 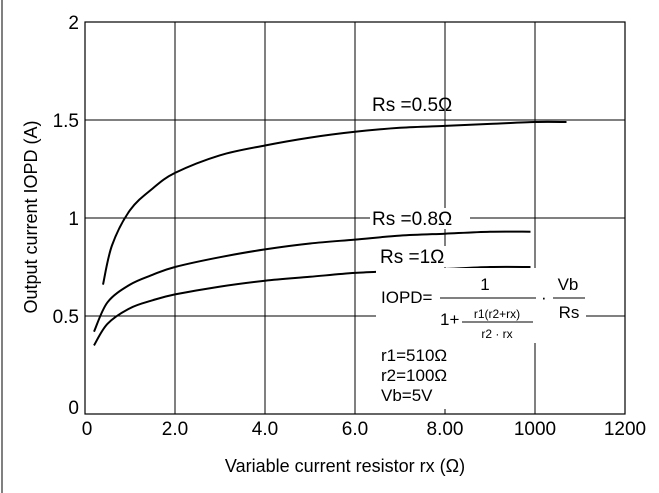 I want to click on formula-denominator-prefix: 1+, so click(x=449, y=319).